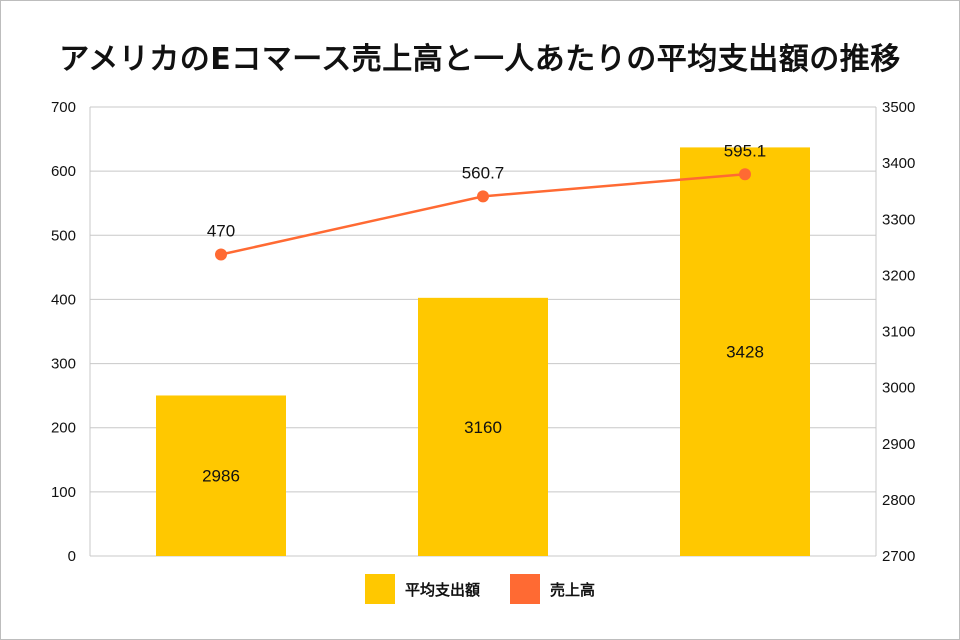  What do you see at coordinates (898, 107) in the screenshot?
I see `right-tick-label: 3500` at bounding box center [898, 107].